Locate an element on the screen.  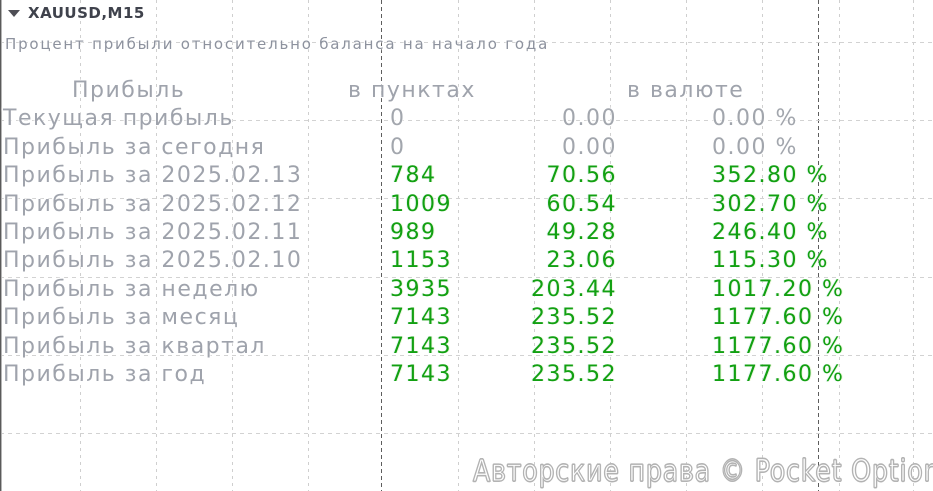
row-label: Прибыль за 2025.02.11 is located at coordinates (153, 232).